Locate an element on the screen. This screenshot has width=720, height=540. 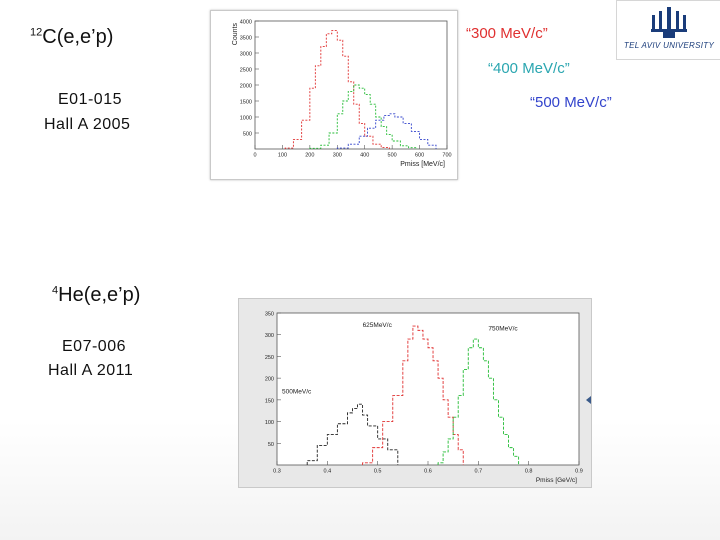
slide-marker-icon is located at coordinates (588, 400).